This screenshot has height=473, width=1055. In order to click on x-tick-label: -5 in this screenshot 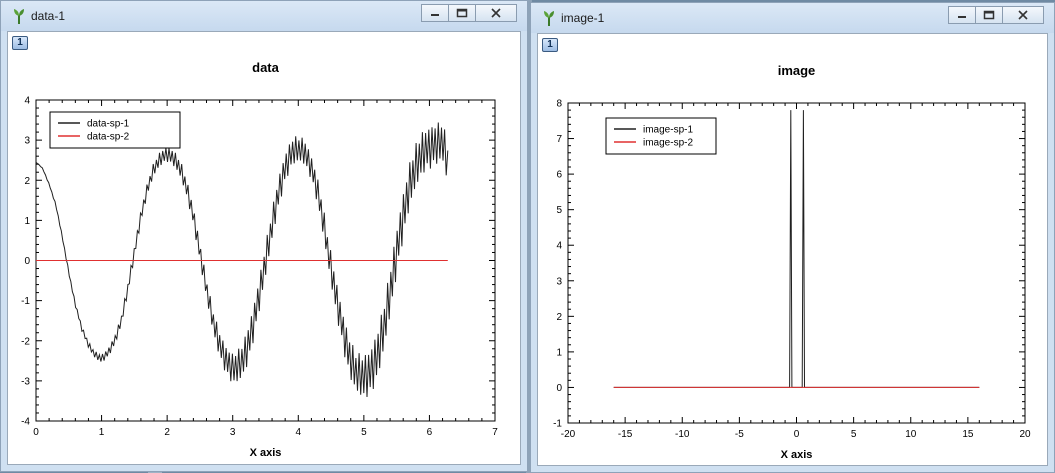, I will do `click(739, 434)`.